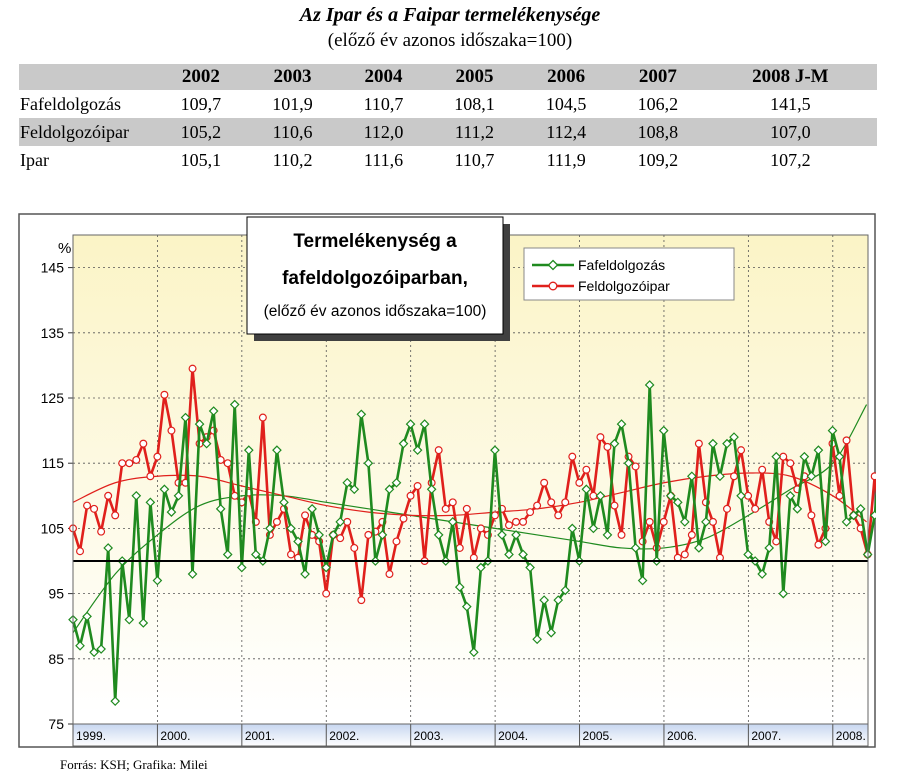  Describe the element at coordinates (57, 496) in the screenshot. I see `y-axis: 75 85 95 105 115 125 135 145` at that location.